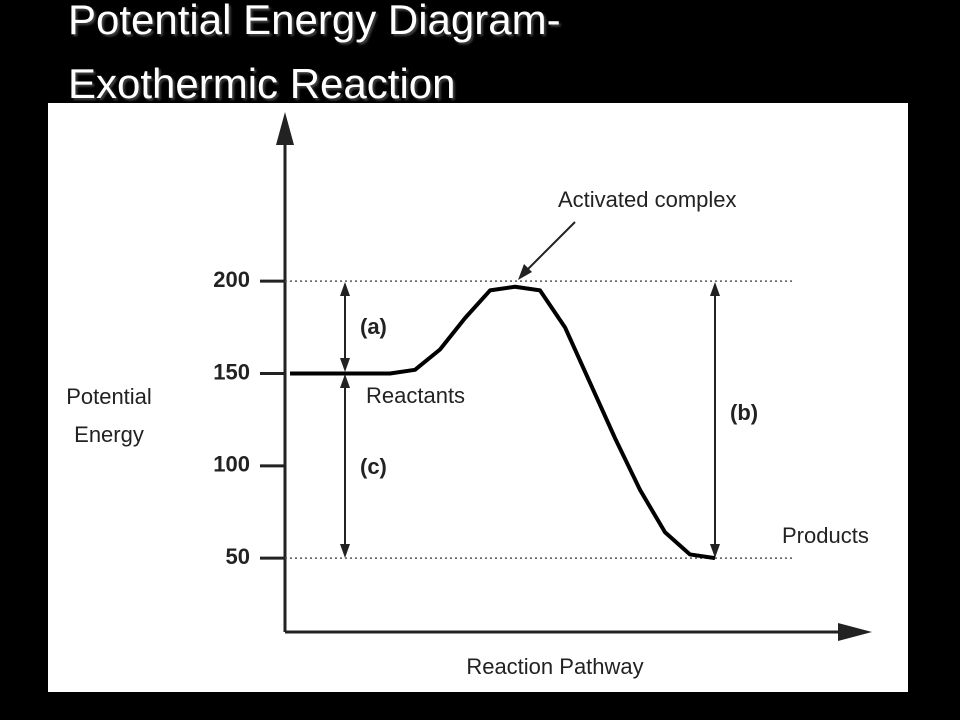 This screenshot has height=720, width=960. What do you see at coordinates (373, 326) in the screenshot?
I see `annotation: (a)` at bounding box center [373, 326].